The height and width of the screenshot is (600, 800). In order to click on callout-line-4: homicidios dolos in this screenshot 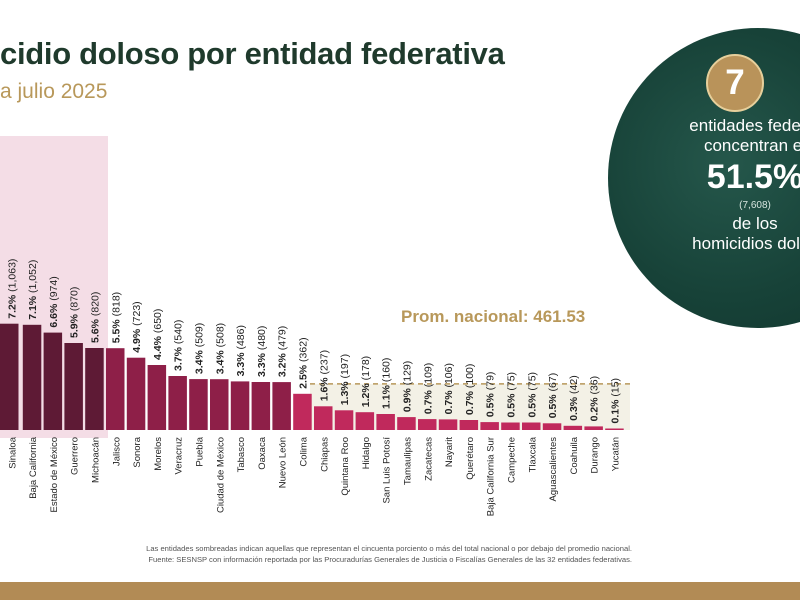, I will do `click(746, 243)`.